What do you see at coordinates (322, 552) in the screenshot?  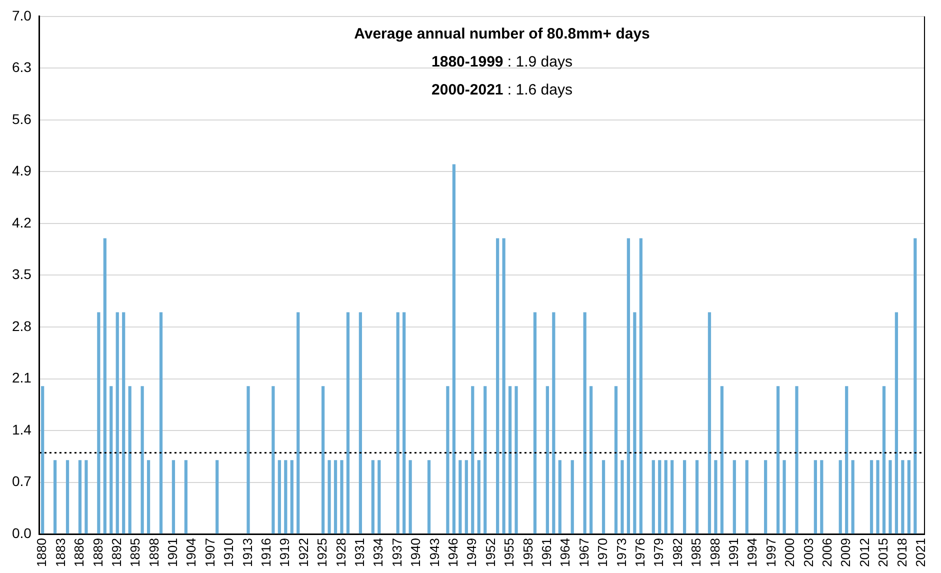 I see `x-tick-label: 1925` at bounding box center [322, 552].